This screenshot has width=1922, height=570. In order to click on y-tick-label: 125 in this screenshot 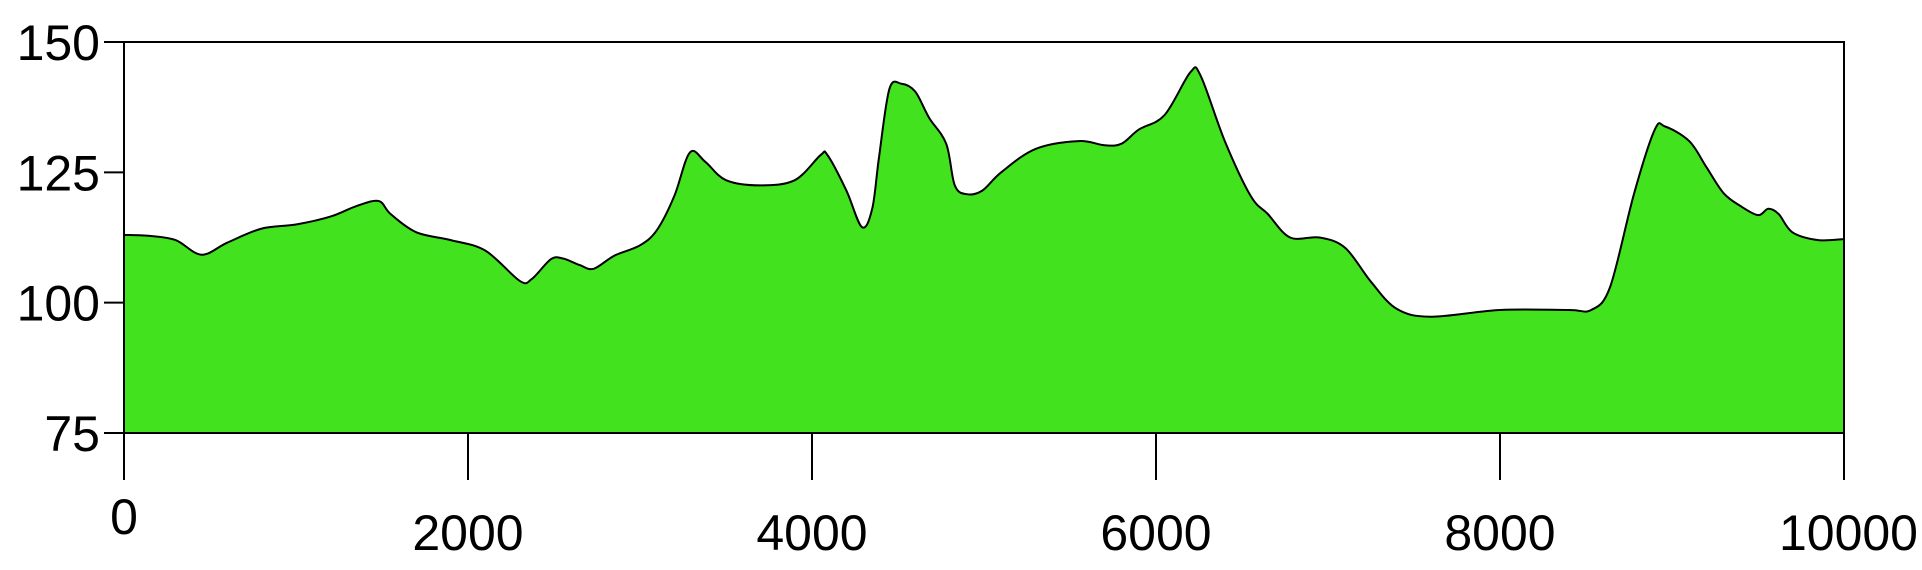, I will do `click(58, 173)`.